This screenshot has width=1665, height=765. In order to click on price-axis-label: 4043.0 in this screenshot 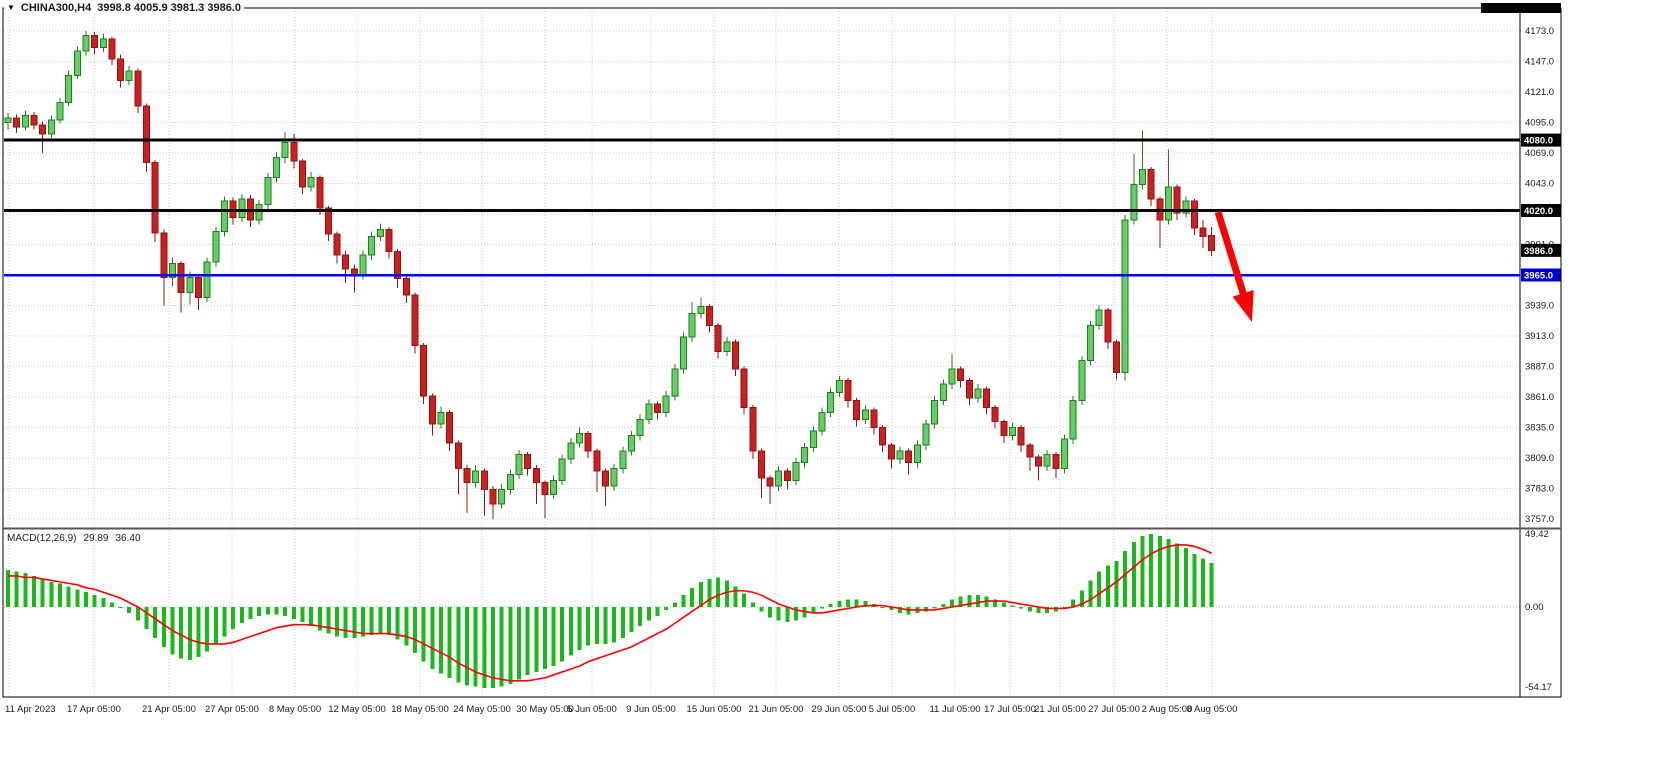, I will do `click(1539, 184)`.